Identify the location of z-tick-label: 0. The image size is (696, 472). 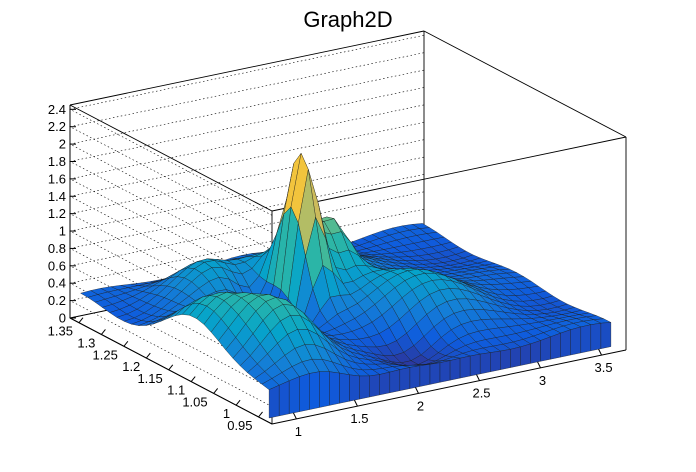
(62, 318).